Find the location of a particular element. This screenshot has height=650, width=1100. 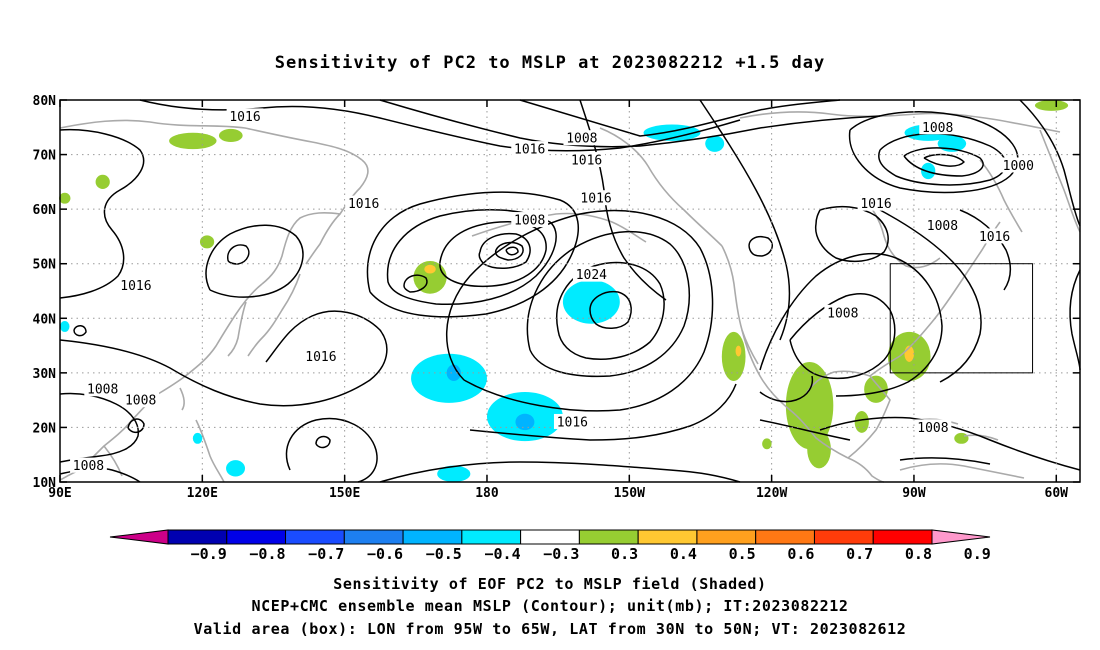

coast-philippines is located at coordinates (210, 451).